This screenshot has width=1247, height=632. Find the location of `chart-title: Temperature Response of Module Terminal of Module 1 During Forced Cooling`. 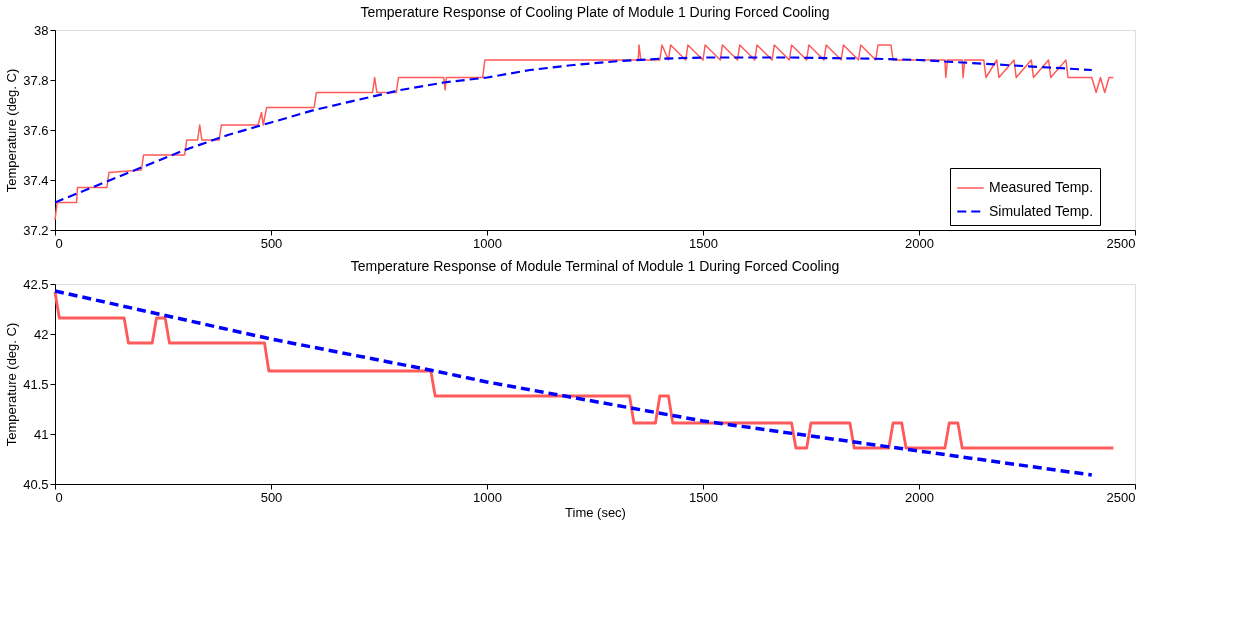

chart-title: Temperature Response of Module Terminal of Module 1 During Forced Cooling is located at coordinates (595, 266).